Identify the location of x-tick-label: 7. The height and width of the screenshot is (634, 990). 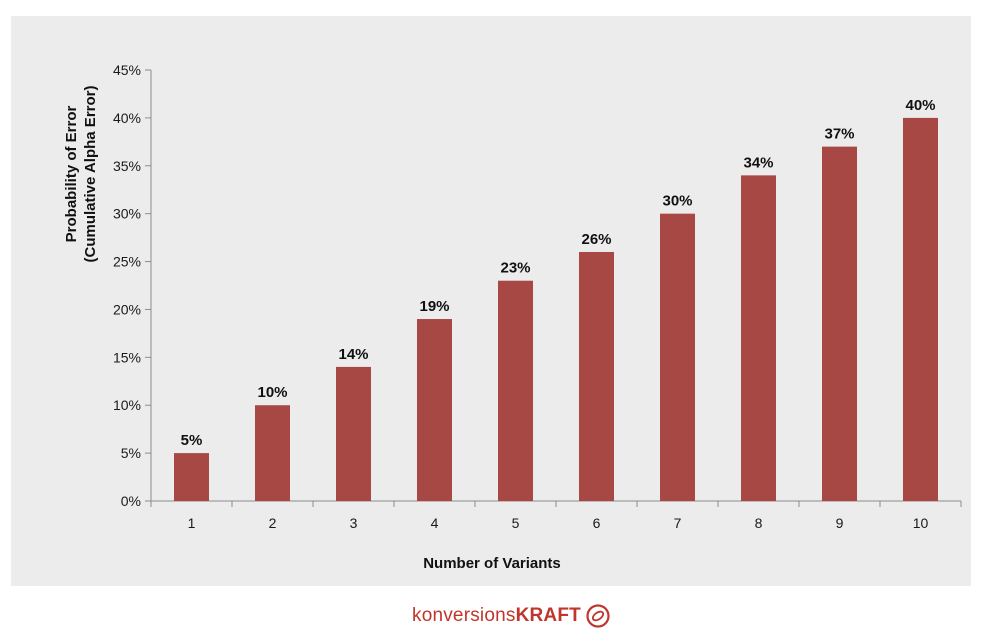
(678, 523).